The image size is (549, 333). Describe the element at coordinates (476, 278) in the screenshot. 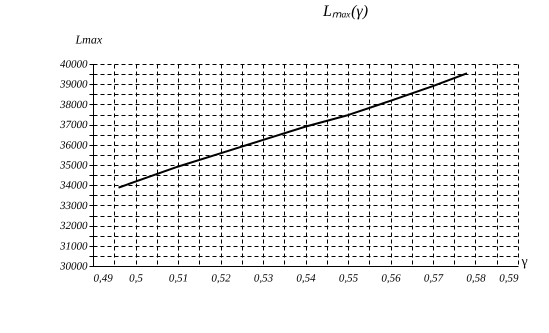

I see `x-tick-label: 0,58` at that location.